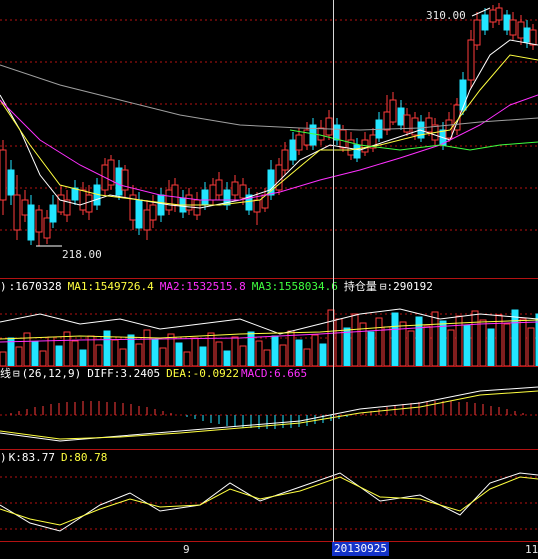 Image resolution: width=538 pixels, height=559 pixels. I want to click on kd-prefix: ), so click(3, 457).